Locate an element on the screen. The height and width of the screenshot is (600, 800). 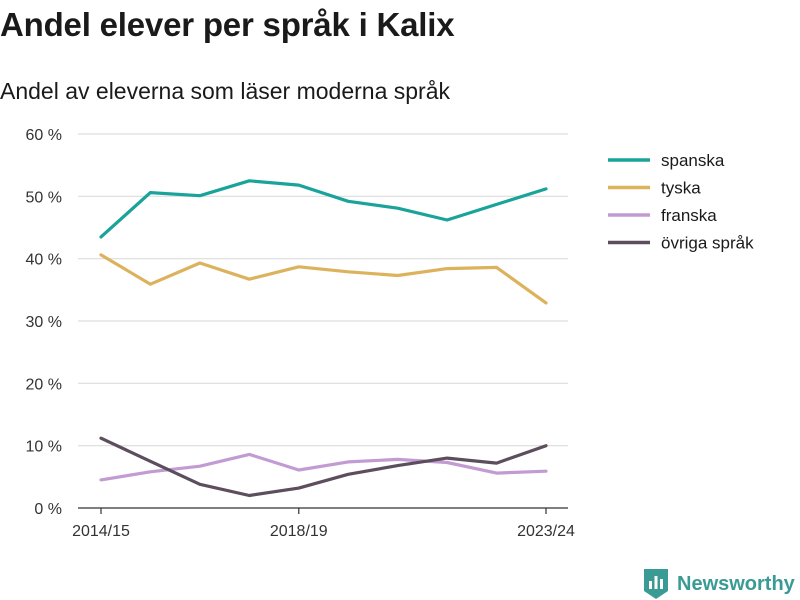
legend-label: övriga språk is located at coordinates (707, 243).